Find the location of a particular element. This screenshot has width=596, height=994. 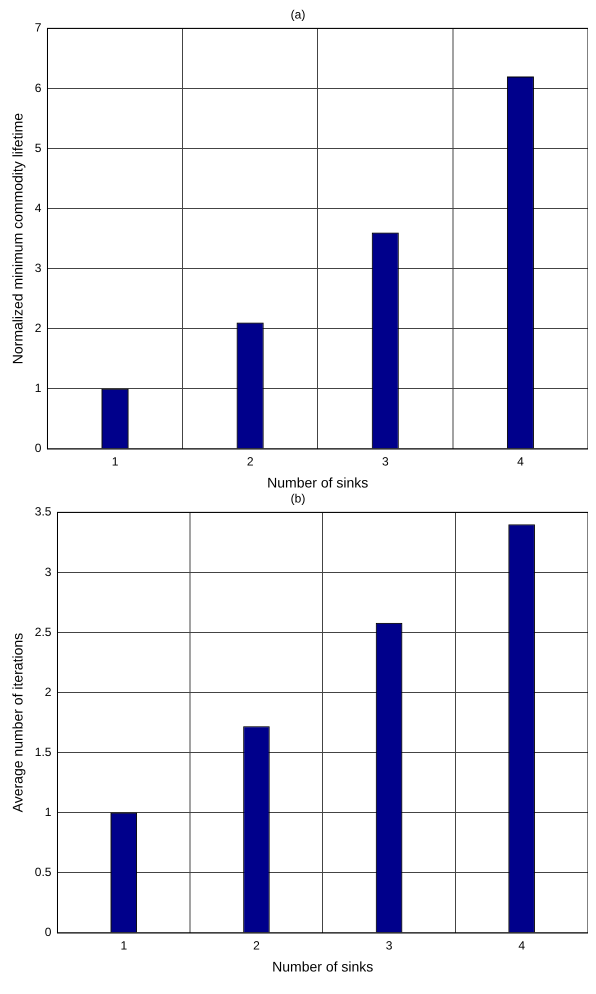

y-tick-label: 2.5 is located at coordinates (43, 631).